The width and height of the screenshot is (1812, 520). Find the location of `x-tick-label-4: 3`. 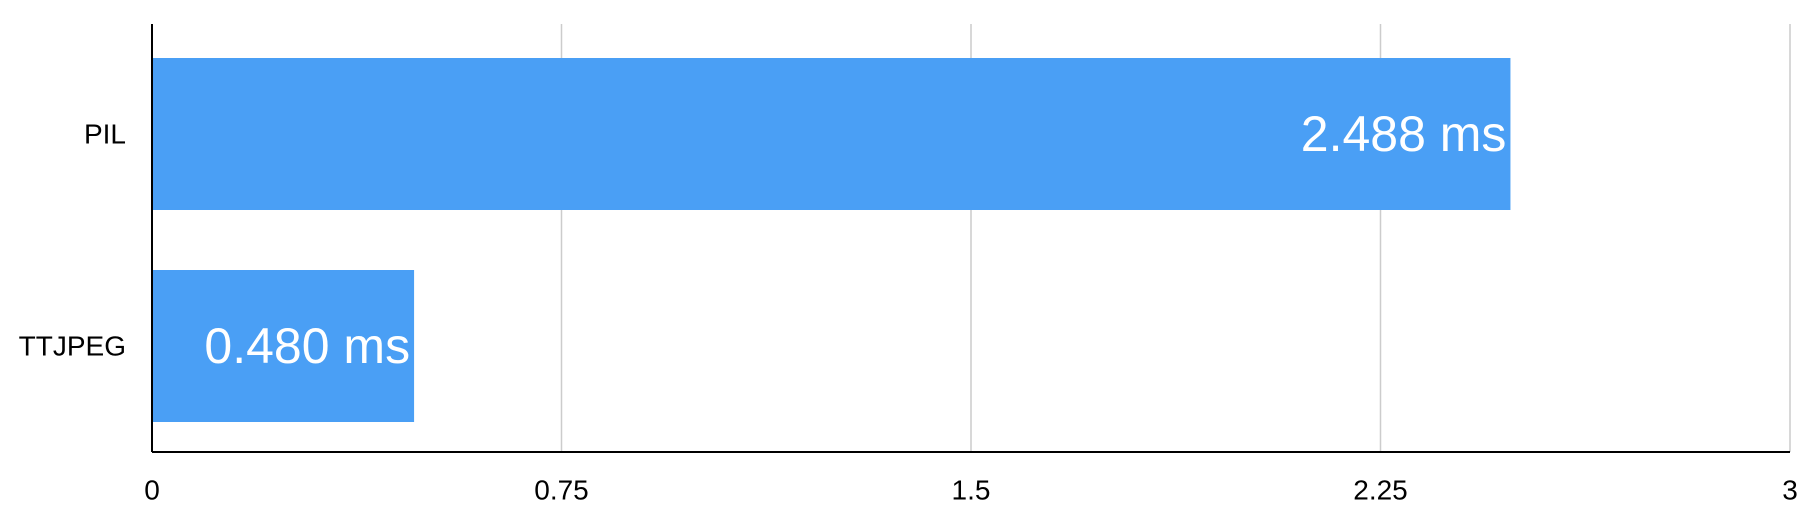

x-tick-label-4: 3 is located at coordinates (1790, 490).